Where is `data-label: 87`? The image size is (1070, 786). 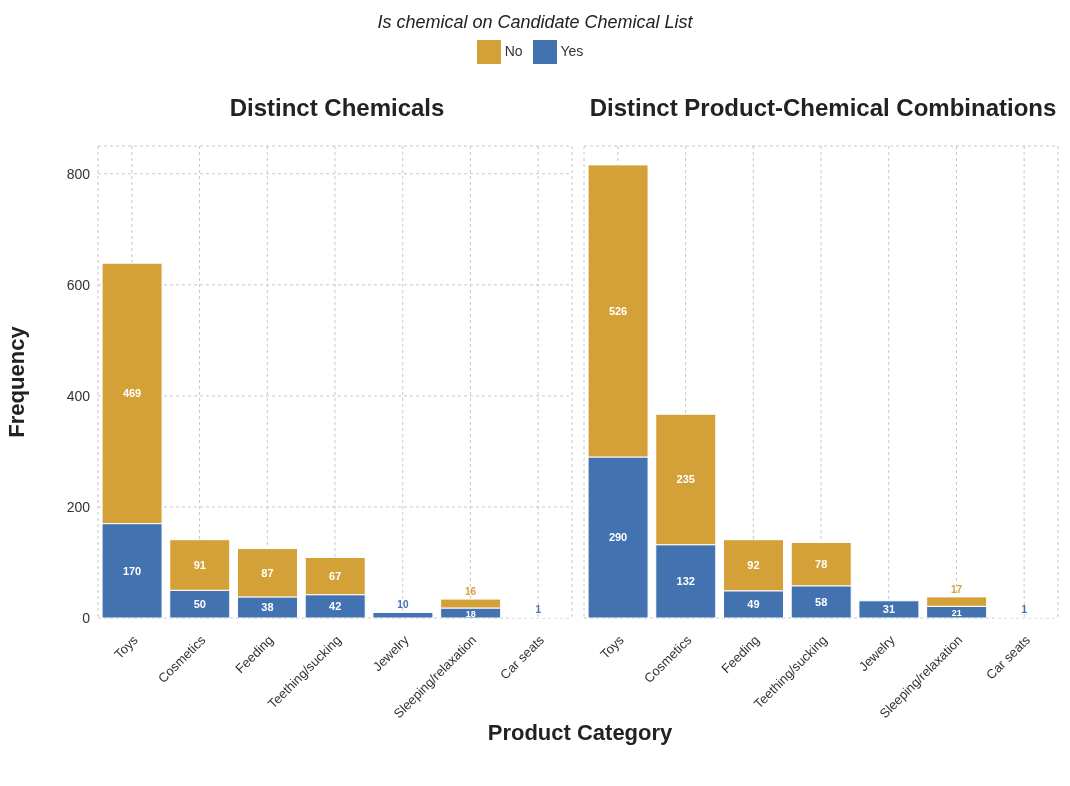
data-label: 87 is located at coordinates (267, 572).